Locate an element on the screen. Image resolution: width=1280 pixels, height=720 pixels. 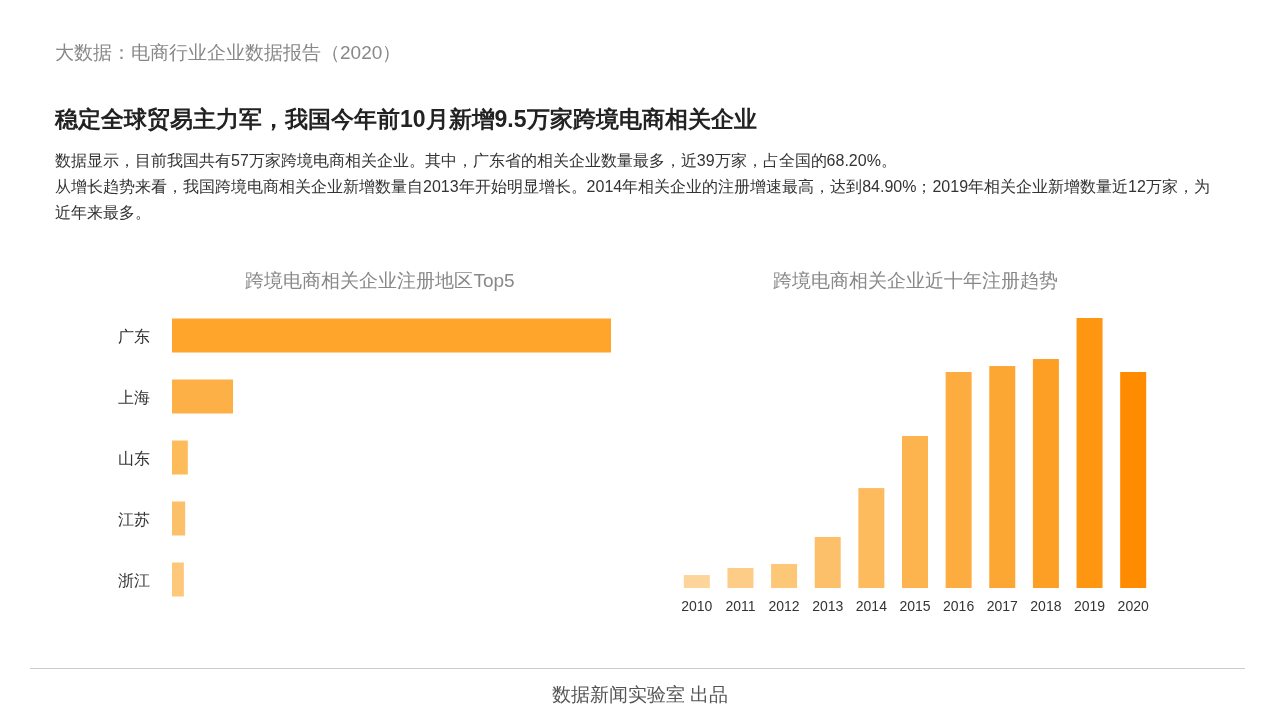
chart-title: 跨境电商相关企业注册地区Top5 is located at coordinates (380, 280).